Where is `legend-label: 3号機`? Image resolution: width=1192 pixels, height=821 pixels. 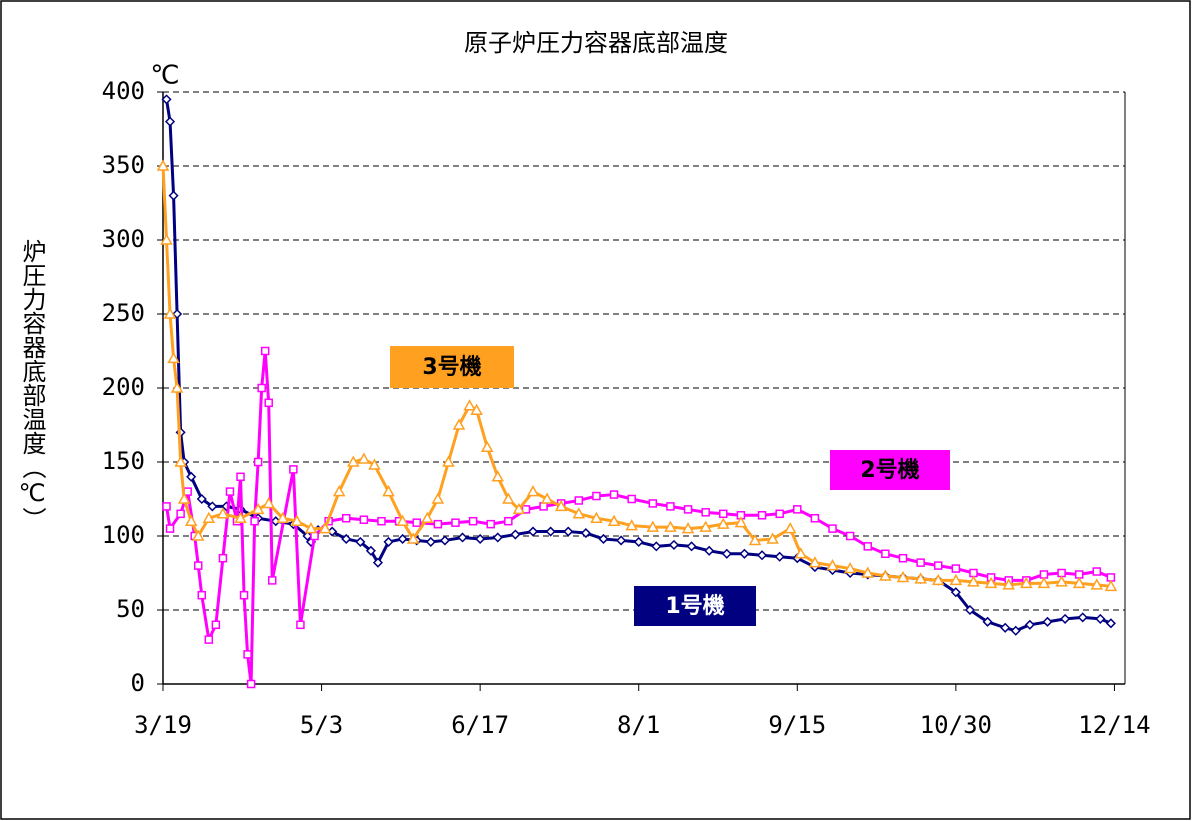
legend-label: 3号機 is located at coordinates (451, 367).